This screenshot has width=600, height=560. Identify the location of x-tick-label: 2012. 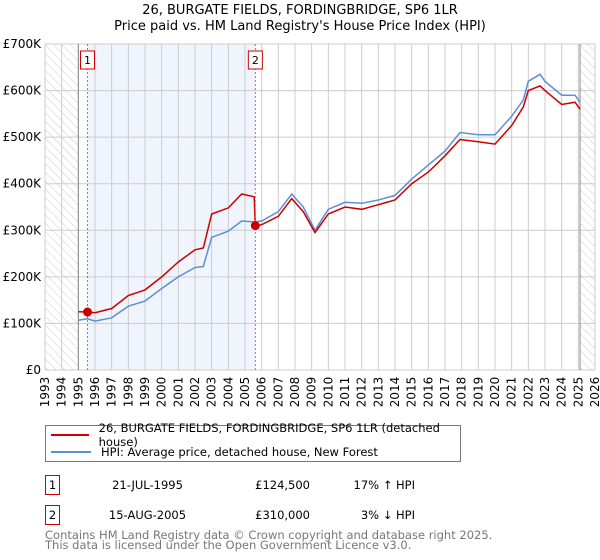
(362, 392).